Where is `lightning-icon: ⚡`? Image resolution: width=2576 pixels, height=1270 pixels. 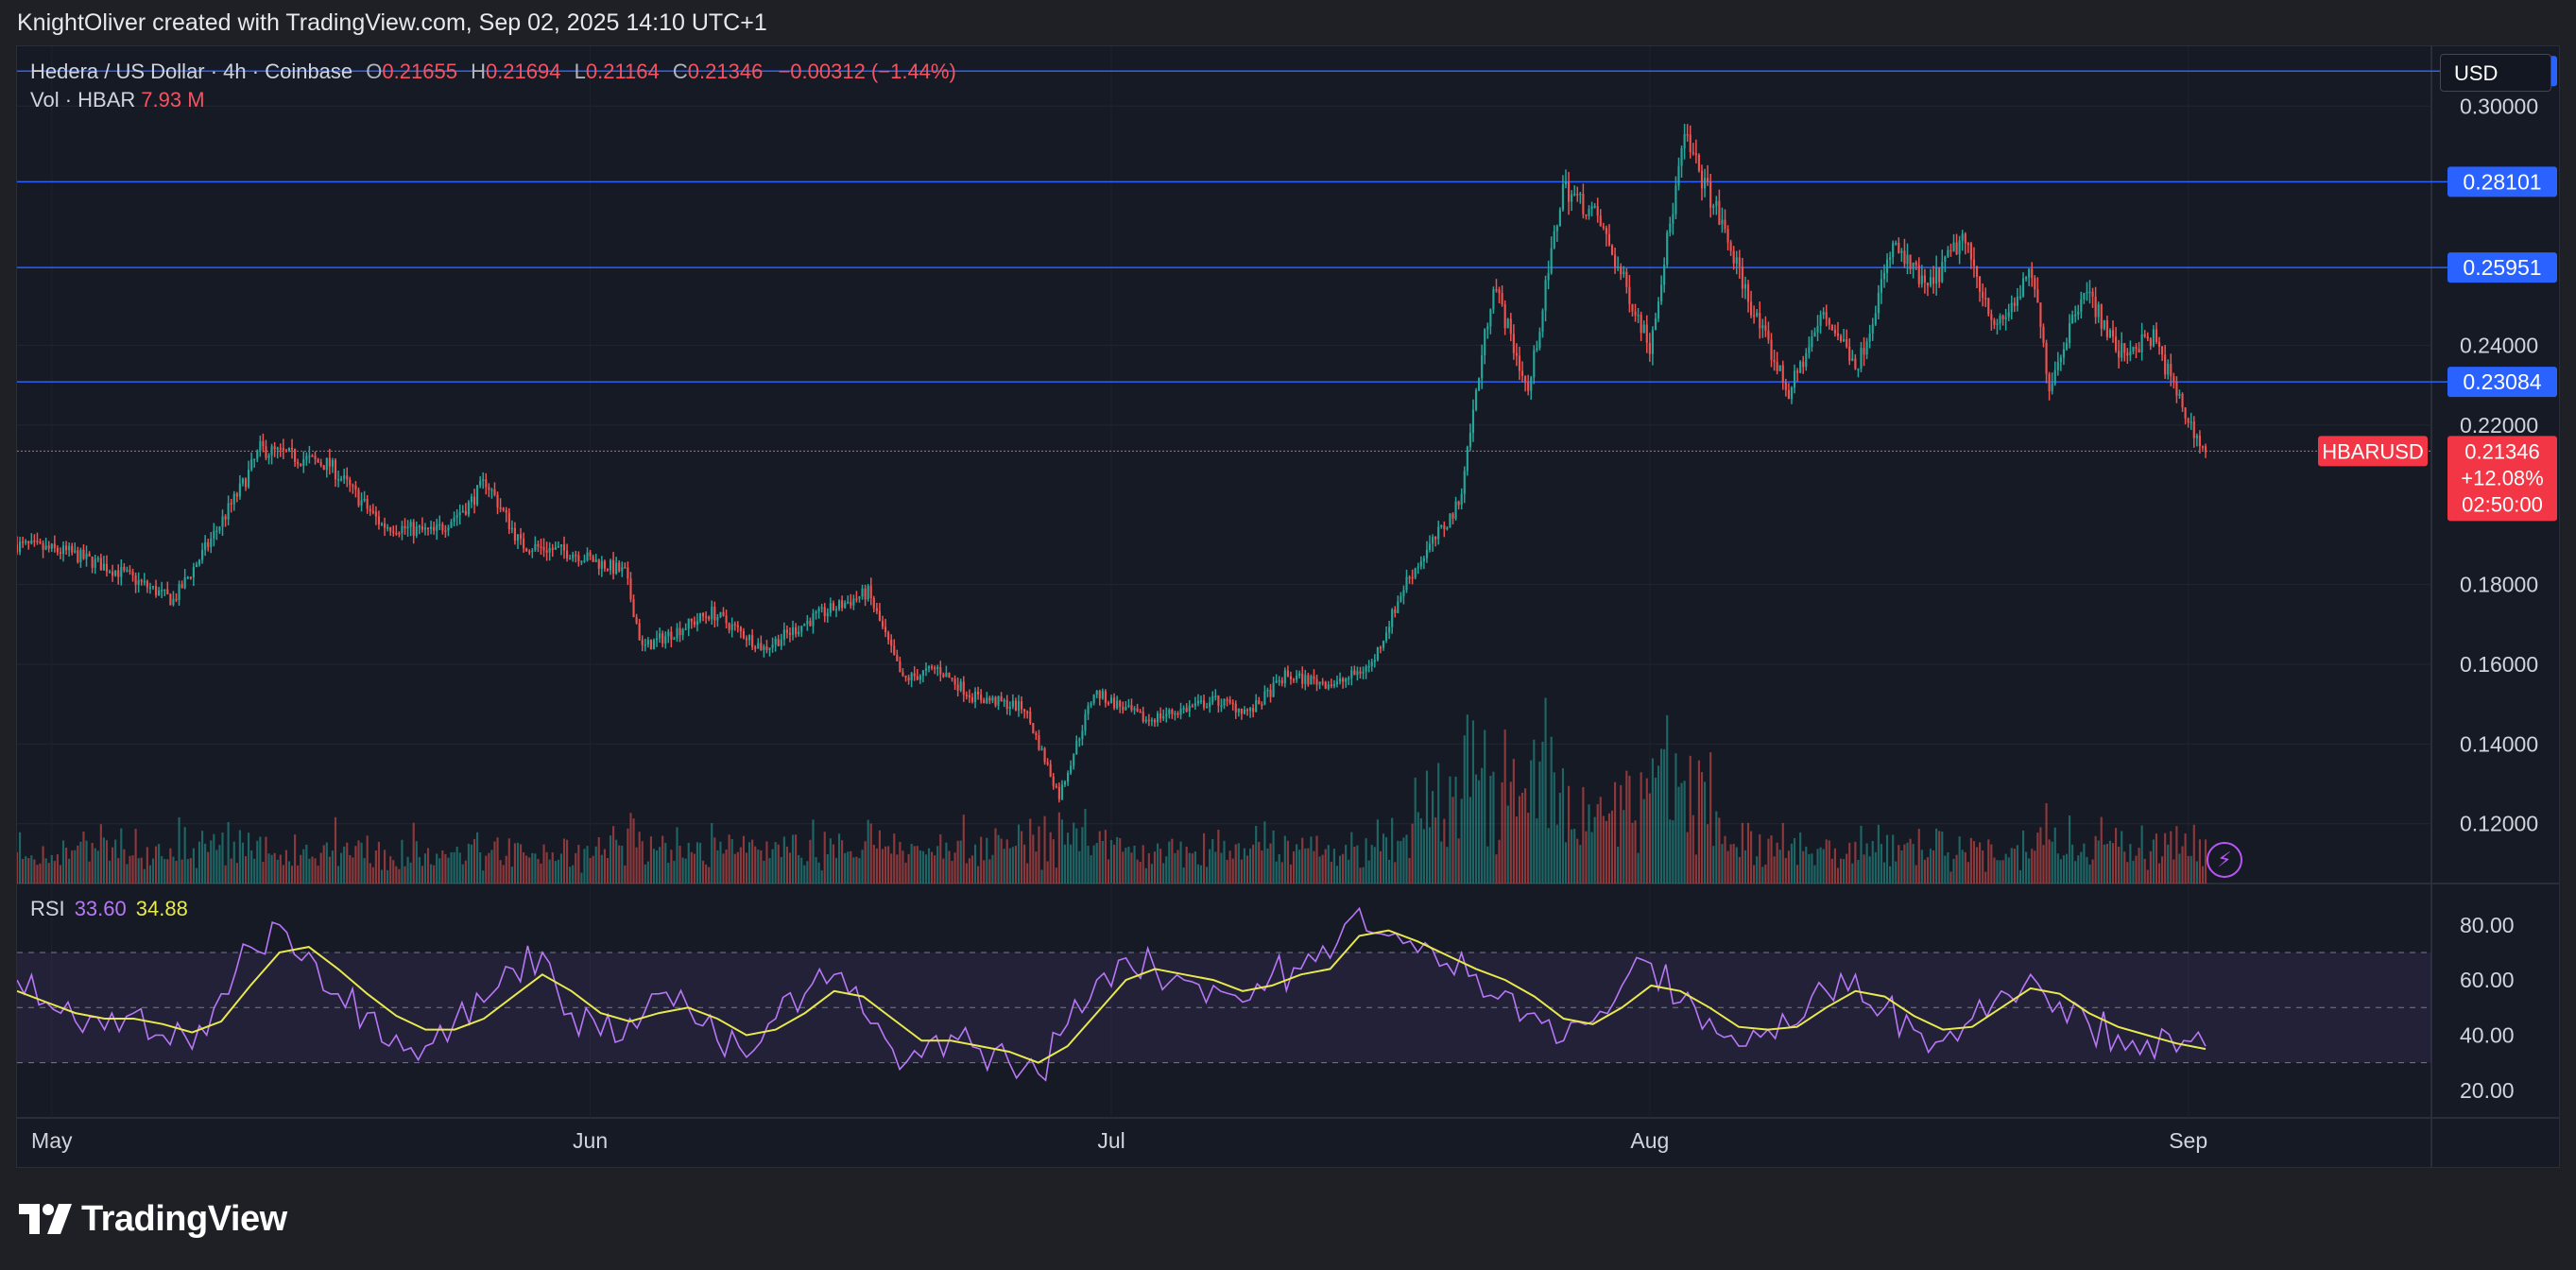
lightning-icon: ⚡ is located at coordinates (2224, 860).